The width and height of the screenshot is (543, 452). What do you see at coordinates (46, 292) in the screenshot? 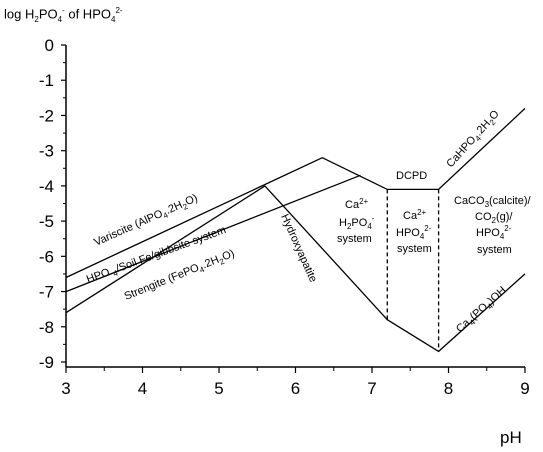
I see `y-tick-label: -7` at bounding box center [46, 292].